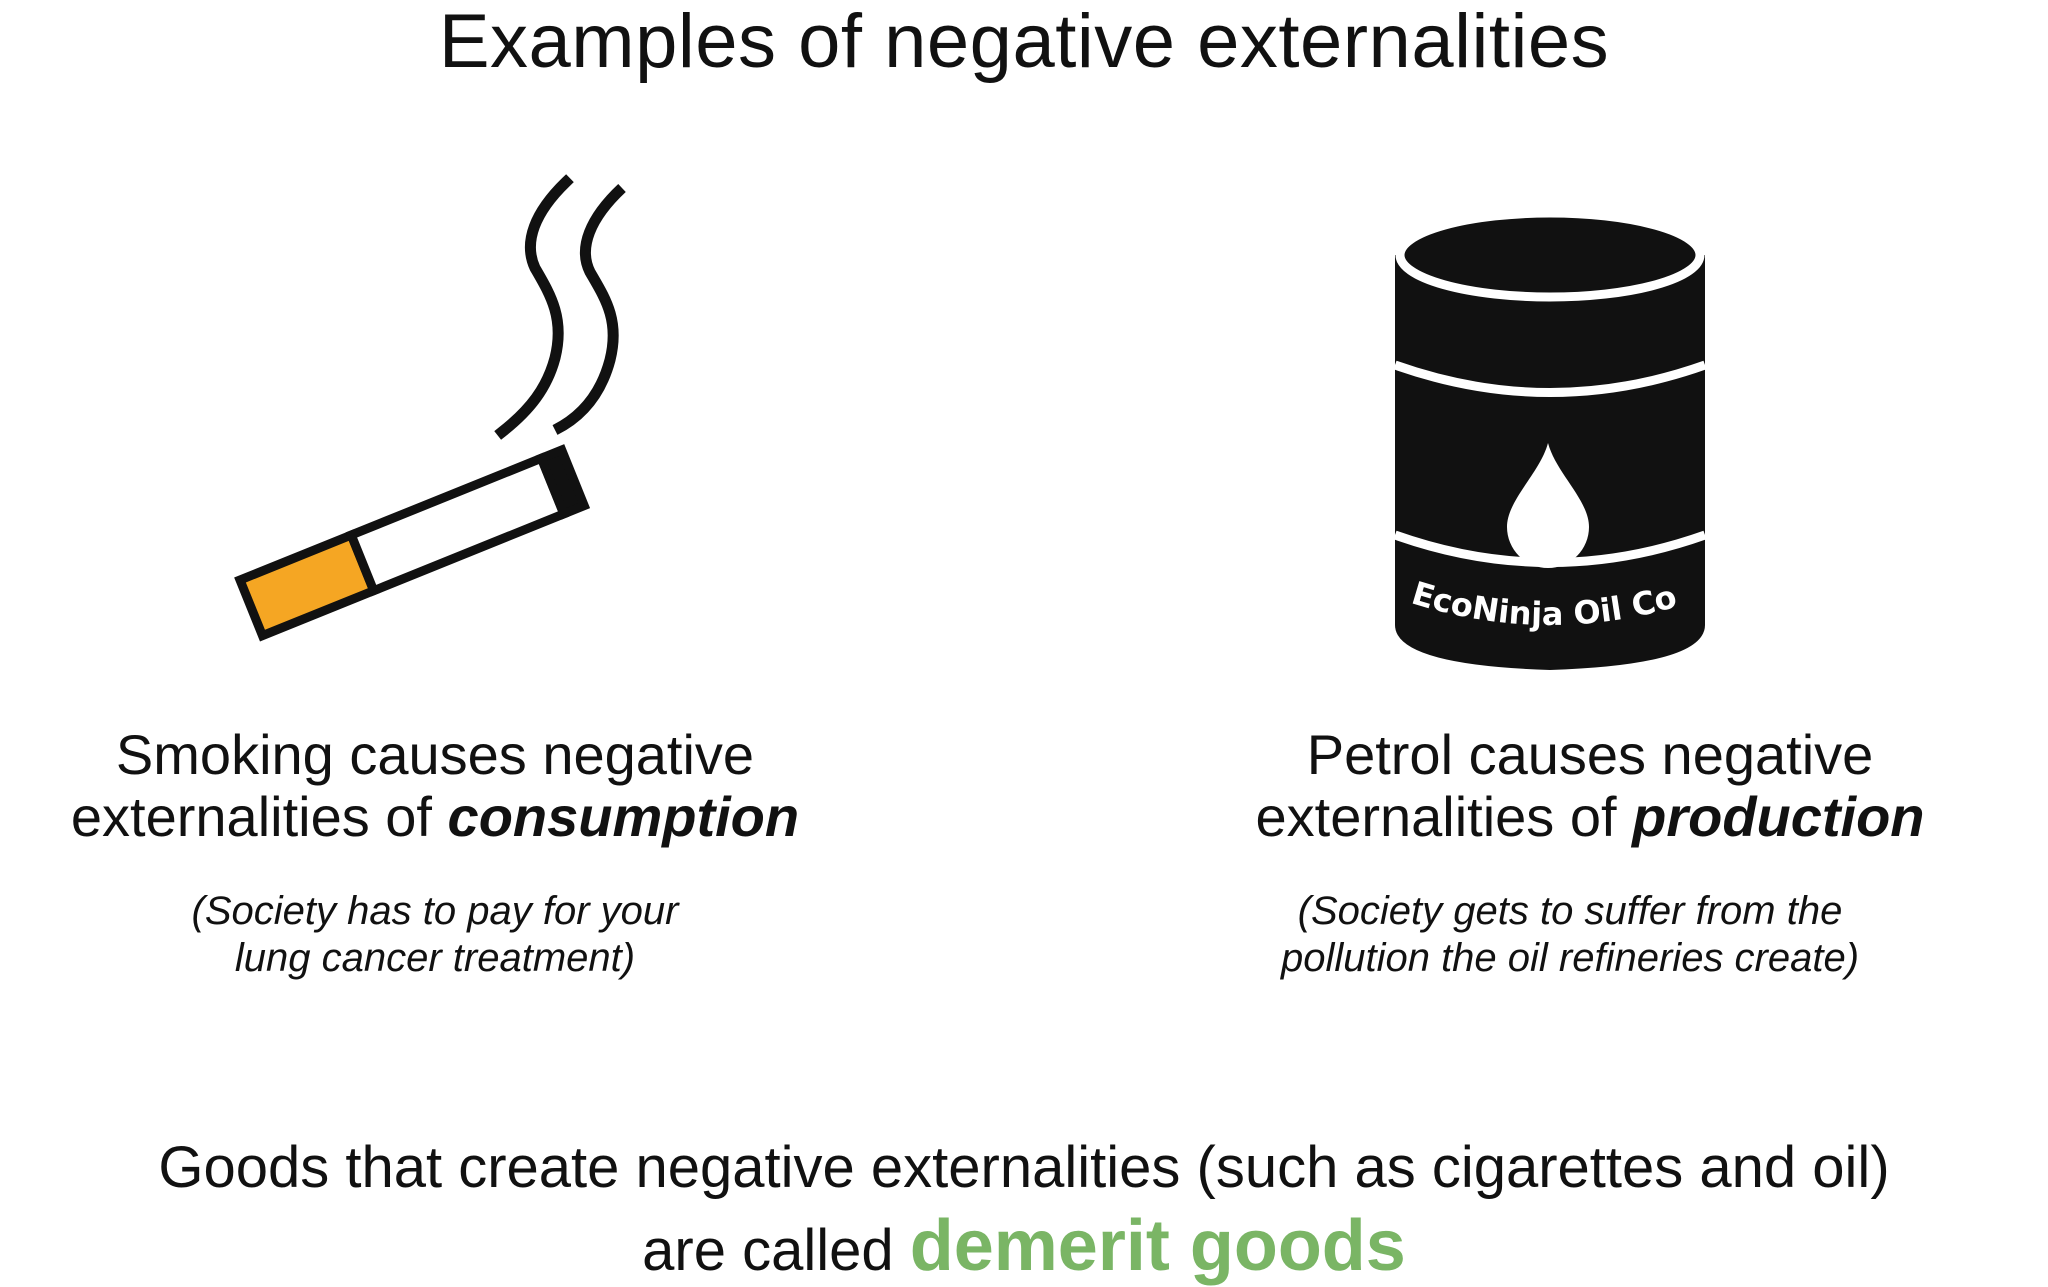  What do you see at coordinates (1024, 42) in the screenshot?
I see `page-title: Examples of negative externalities` at bounding box center [1024, 42].